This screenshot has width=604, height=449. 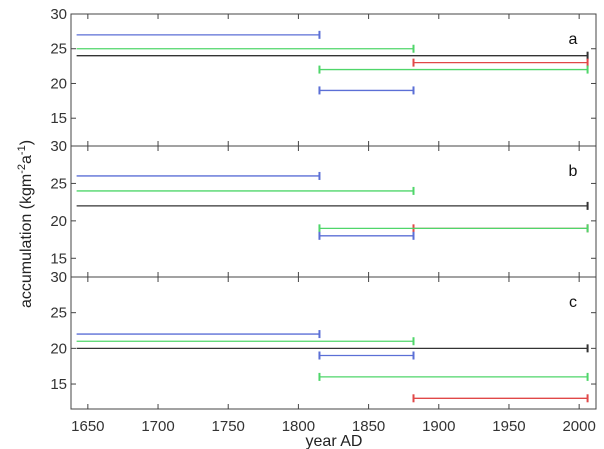 I want to click on x-tick-label: 1700, so click(x=157, y=426).